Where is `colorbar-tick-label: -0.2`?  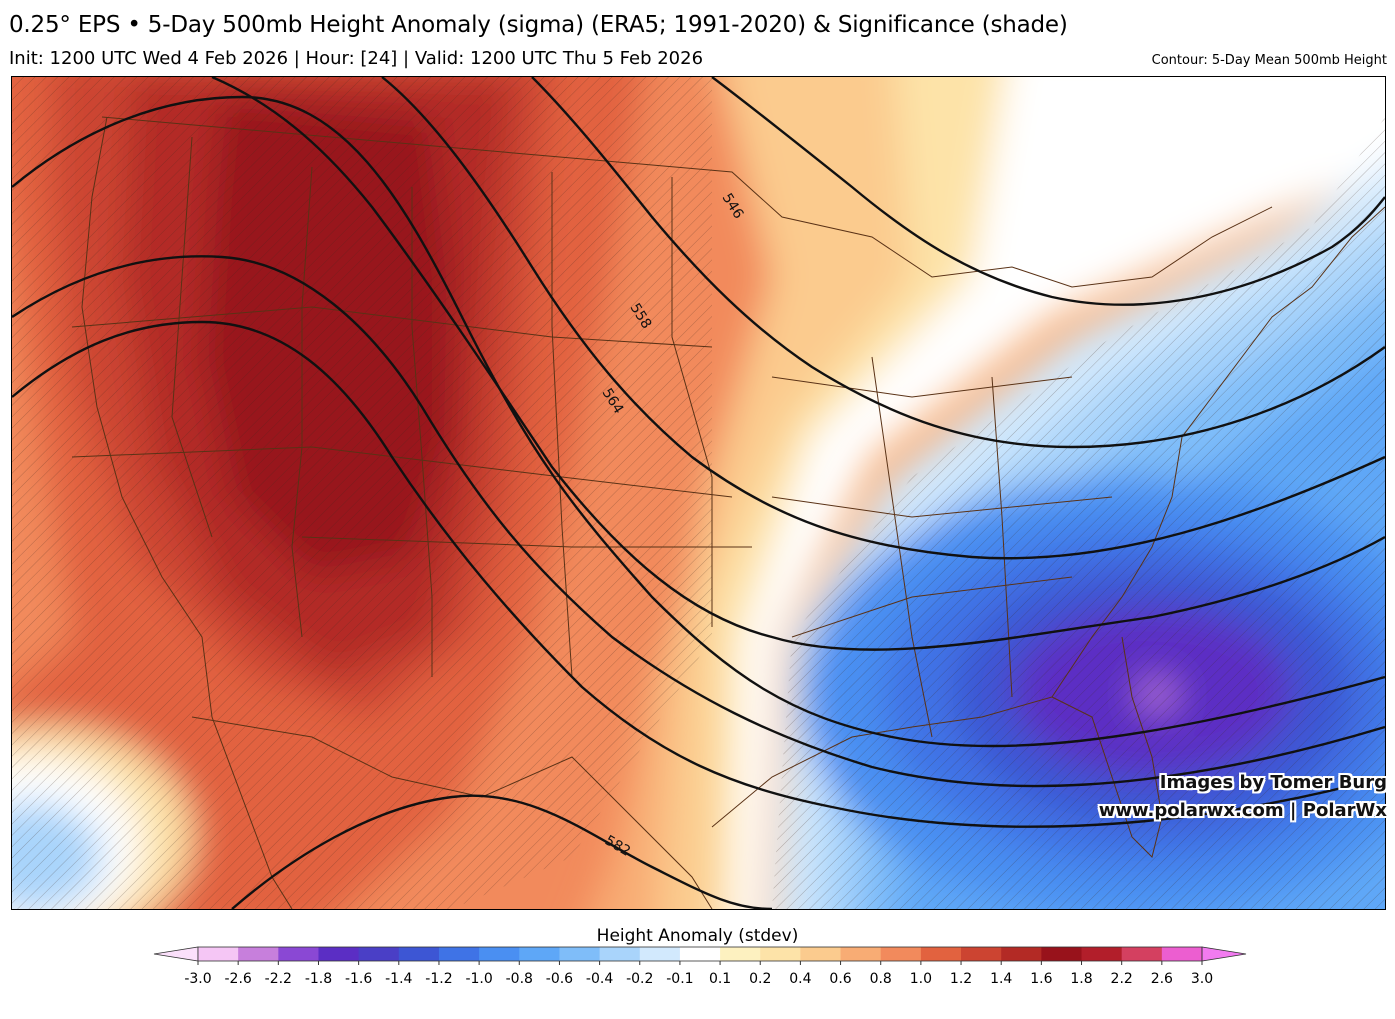 colorbar-tick-label: -0.2 is located at coordinates (639, 979).